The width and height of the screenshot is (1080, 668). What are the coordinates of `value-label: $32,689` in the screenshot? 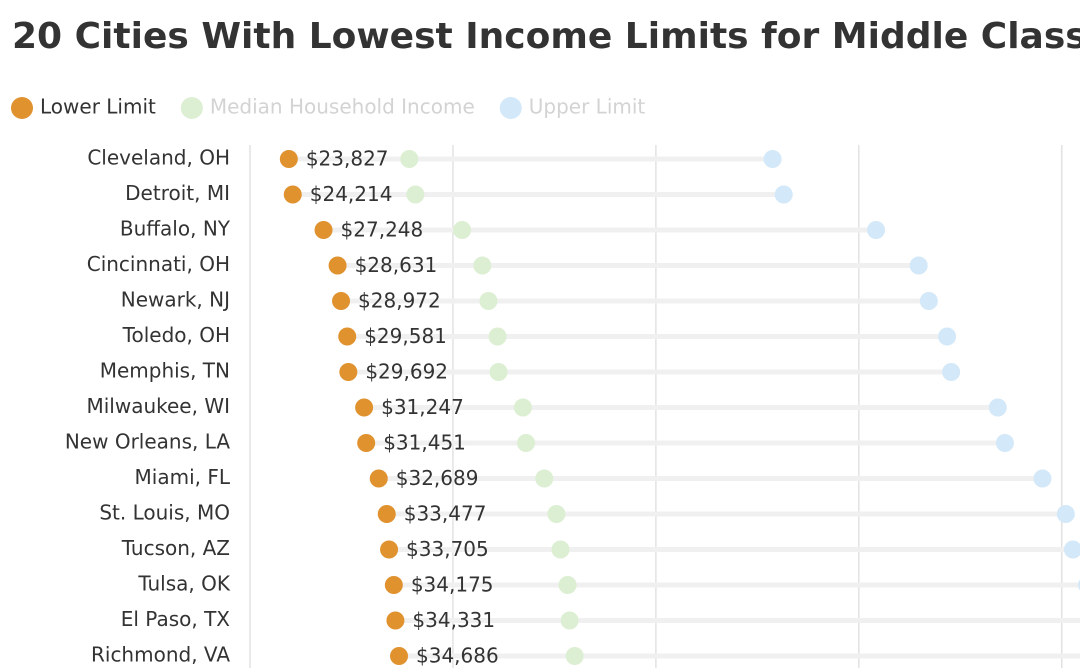 It's located at (437, 478).